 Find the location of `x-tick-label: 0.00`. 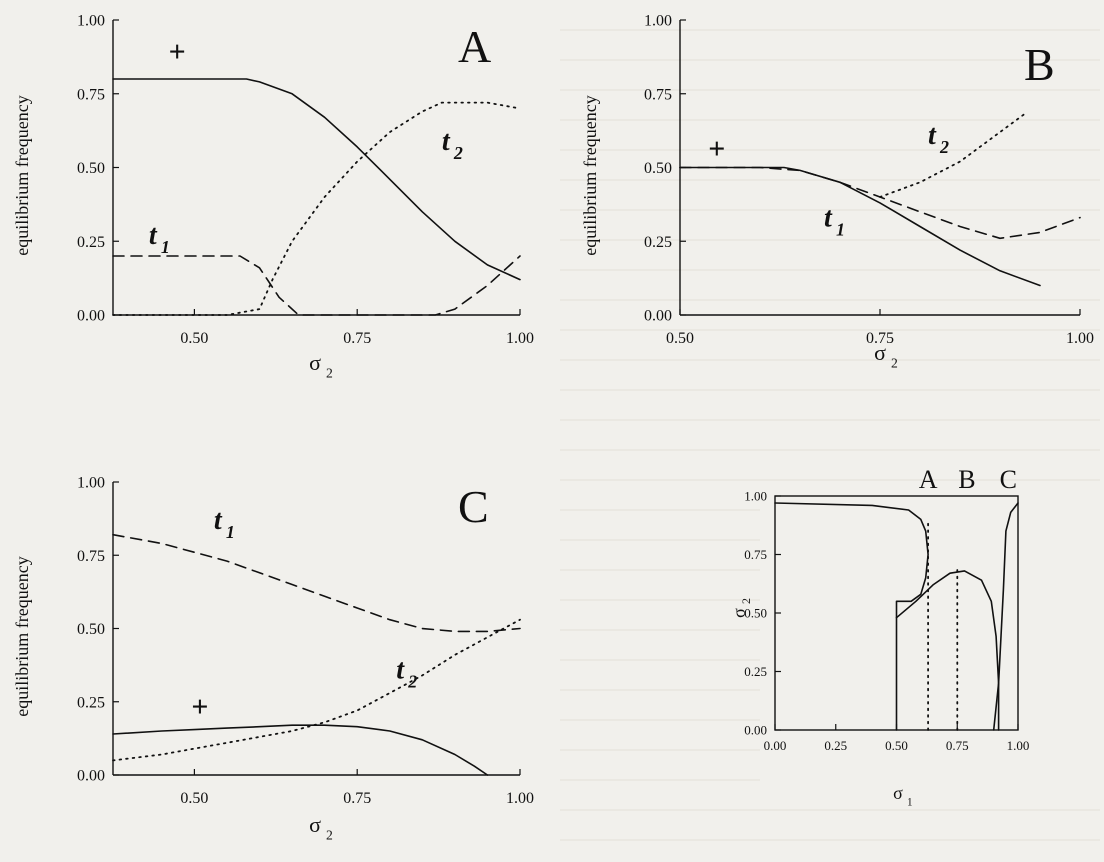

x-tick-label: 0.00 is located at coordinates (775, 745).